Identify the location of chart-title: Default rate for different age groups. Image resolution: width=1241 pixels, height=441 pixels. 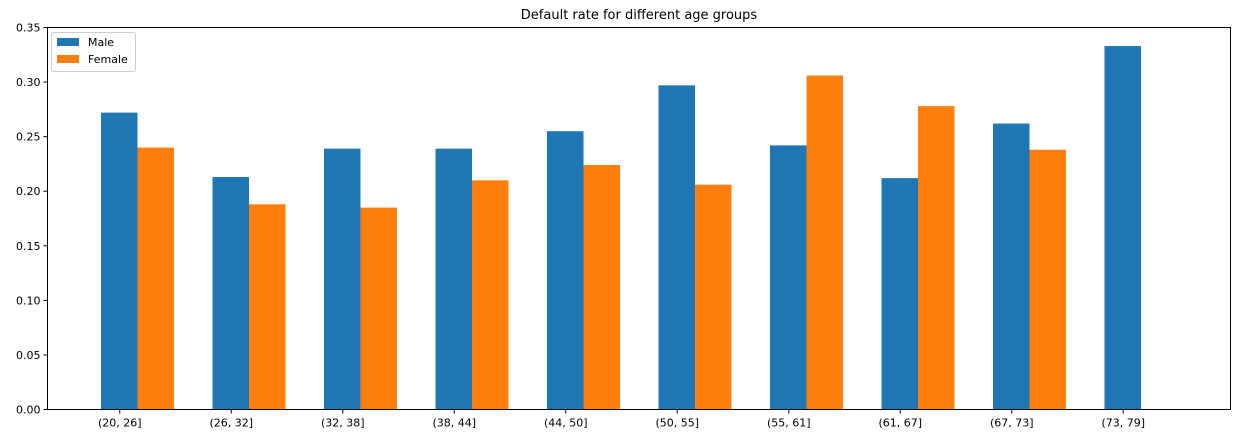
(639, 15).